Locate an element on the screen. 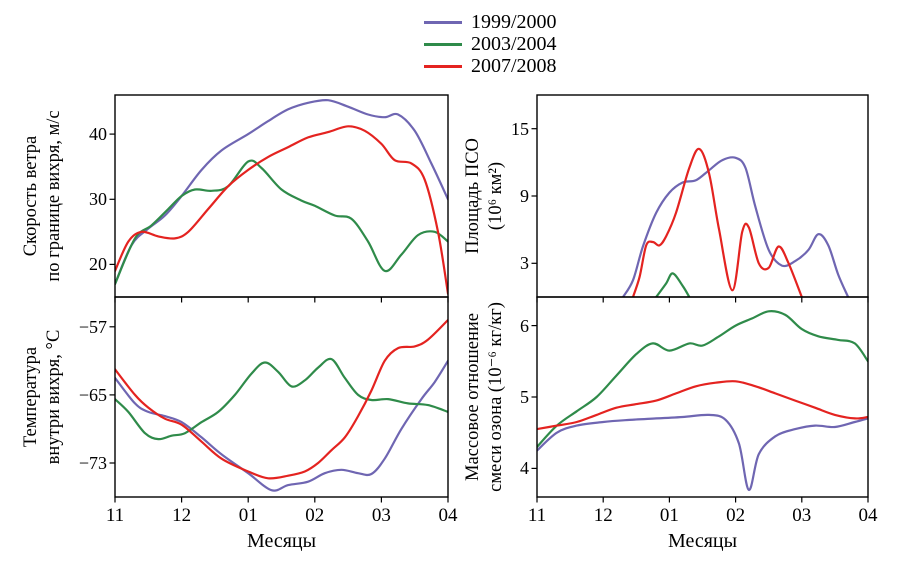 The image size is (897, 577). legend-line-swatch-red is located at coordinates (443, 66).